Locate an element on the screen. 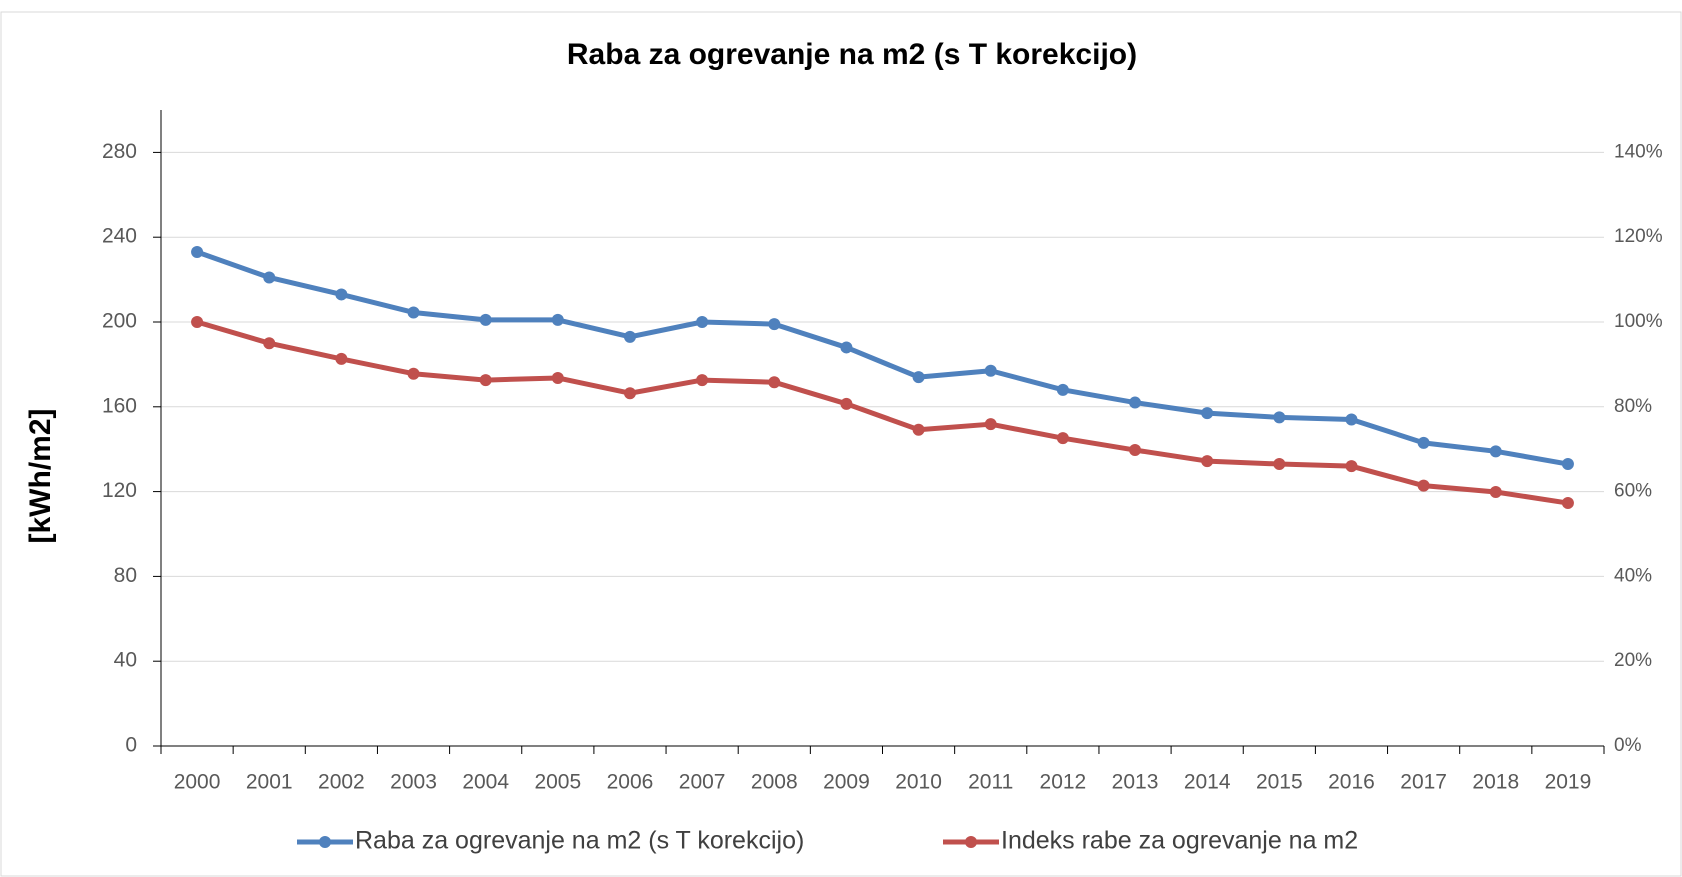 This screenshot has width=1682, height=877. x-tick-label: 2015 is located at coordinates (1279, 782).